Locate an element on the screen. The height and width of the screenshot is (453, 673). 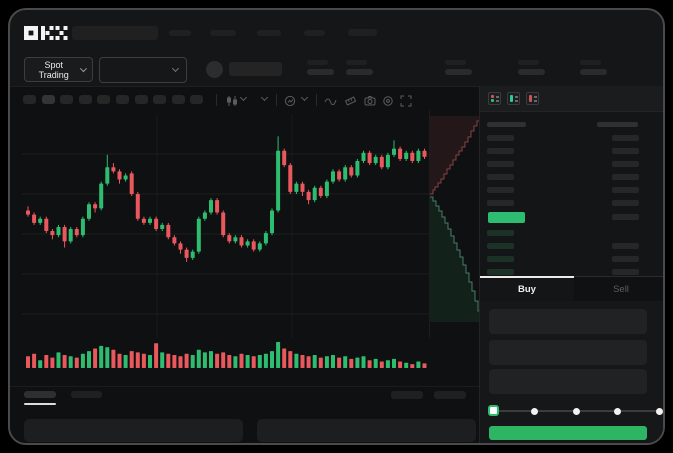
pair-selector-dropdown is located at coordinates (143, 70).